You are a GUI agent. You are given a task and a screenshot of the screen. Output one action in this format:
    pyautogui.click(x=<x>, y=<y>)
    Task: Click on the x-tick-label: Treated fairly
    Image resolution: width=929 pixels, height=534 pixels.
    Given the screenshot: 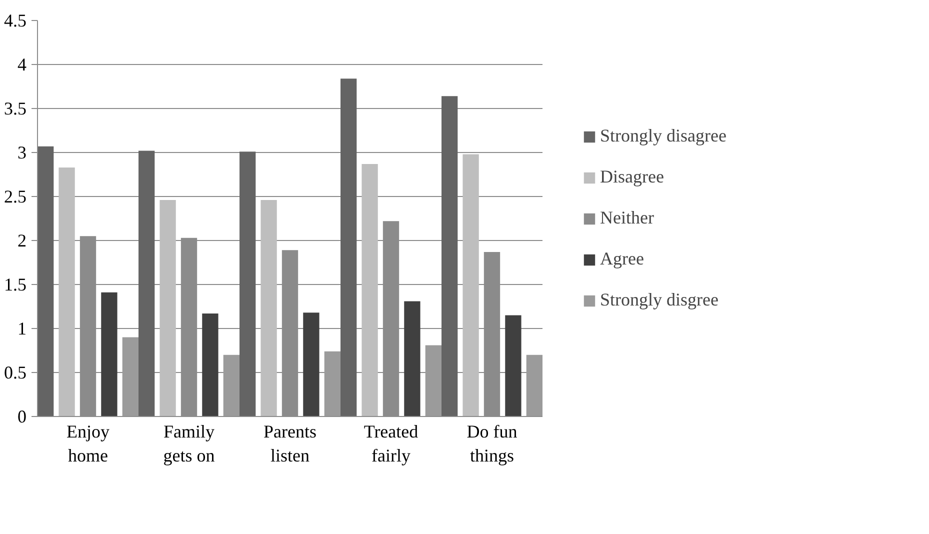 What is the action you would take?
    pyautogui.click(x=391, y=444)
    